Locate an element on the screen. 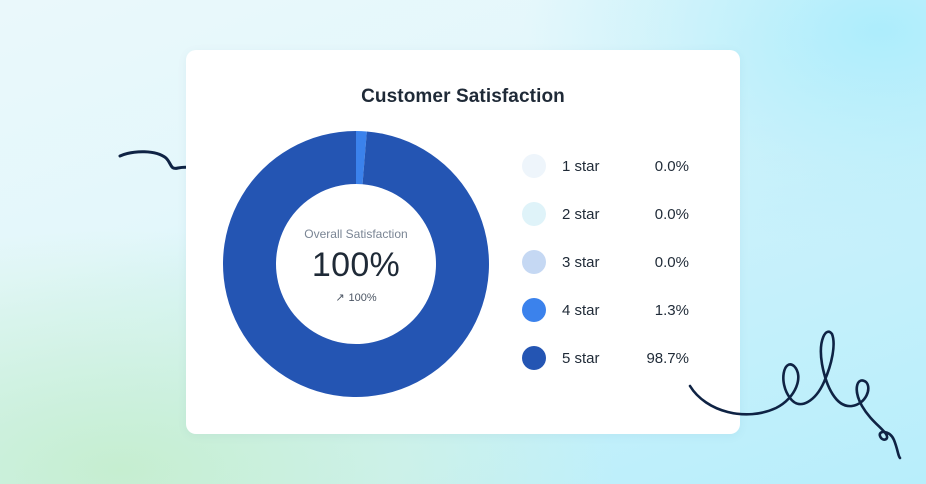 Image resolution: width=926 pixels, height=484 pixels. legend-item-3-star: 3 star 0.0% is located at coordinates (616, 274).